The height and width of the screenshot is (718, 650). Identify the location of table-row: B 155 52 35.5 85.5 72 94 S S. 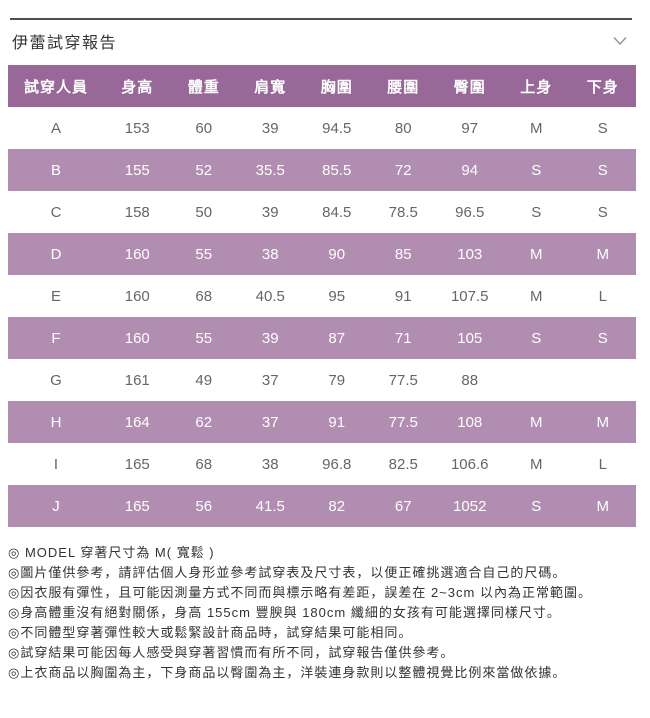
(322, 170).